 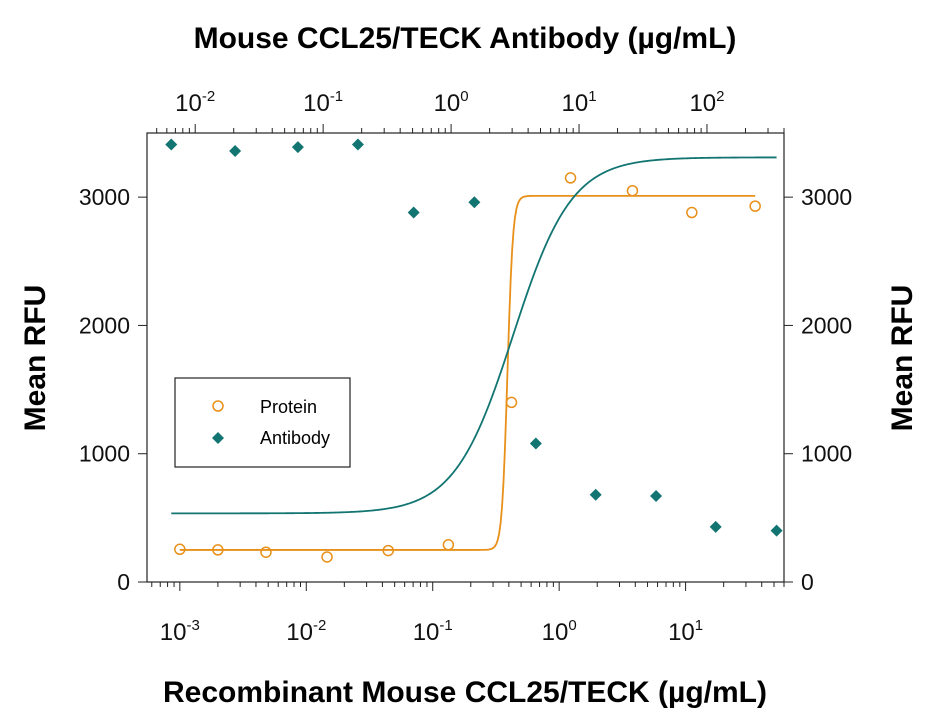 I want to click on y-right-tick-label: 1000, so click(x=826, y=454).